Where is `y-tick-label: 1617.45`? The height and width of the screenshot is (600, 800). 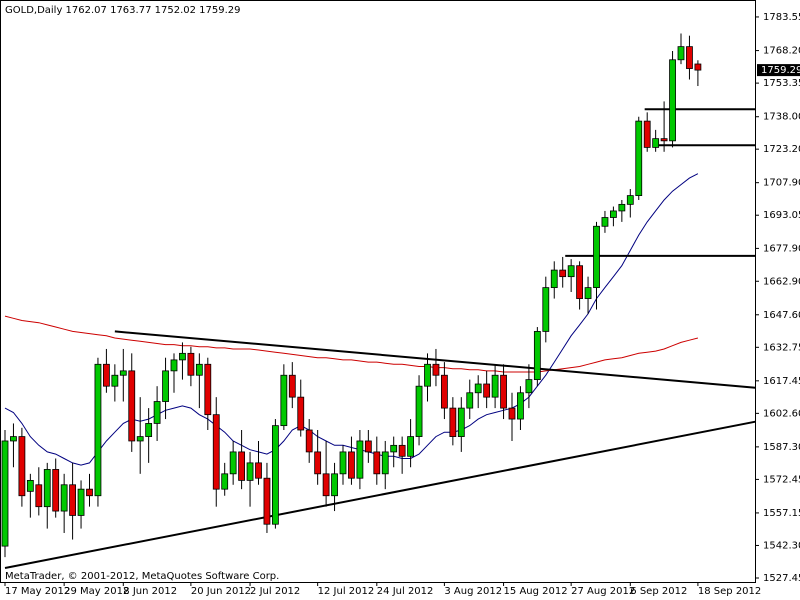
y-tick-label: 1617.45 is located at coordinates (781, 381).